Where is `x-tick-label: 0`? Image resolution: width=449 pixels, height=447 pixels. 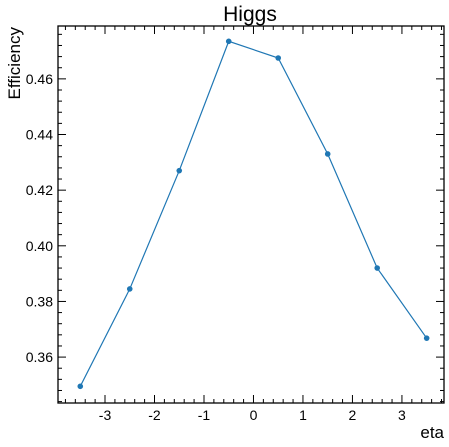 x-tick-label: 0 is located at coordinates (254, 415).